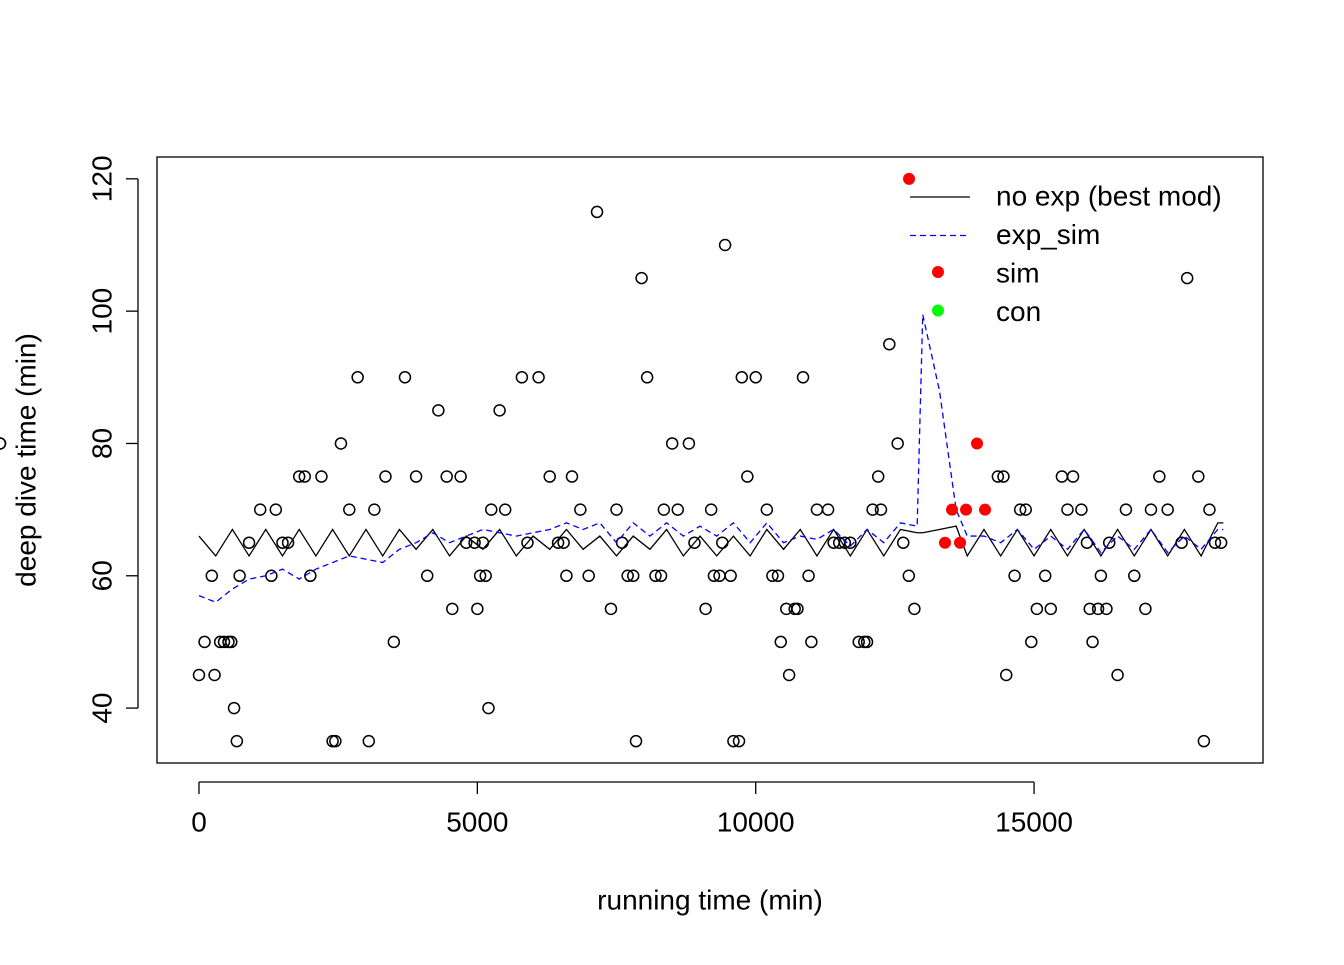  What do you see at coordinates (101, 575) in the screenshot?
I see `y-tick-label: 60` at bounding box center [101, 575].